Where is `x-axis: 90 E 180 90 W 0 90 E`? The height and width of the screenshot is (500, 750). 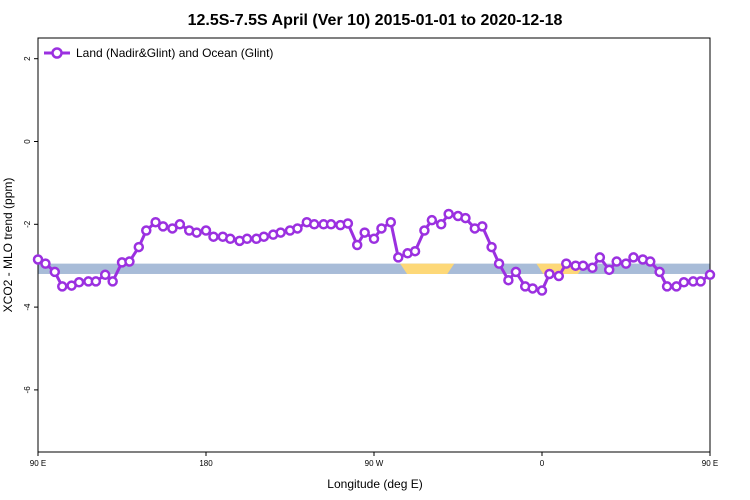
x-axis: 90 E 180 90 W 0 90 E is located at coordinates (374, 460).